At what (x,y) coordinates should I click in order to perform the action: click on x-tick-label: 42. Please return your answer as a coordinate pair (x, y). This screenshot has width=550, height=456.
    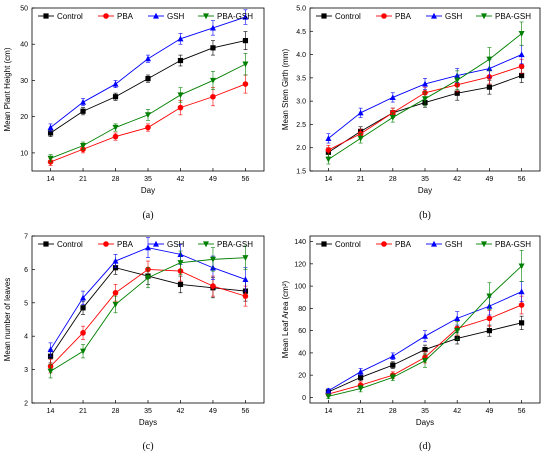
    Looking at the image, I should click on (457, 179).